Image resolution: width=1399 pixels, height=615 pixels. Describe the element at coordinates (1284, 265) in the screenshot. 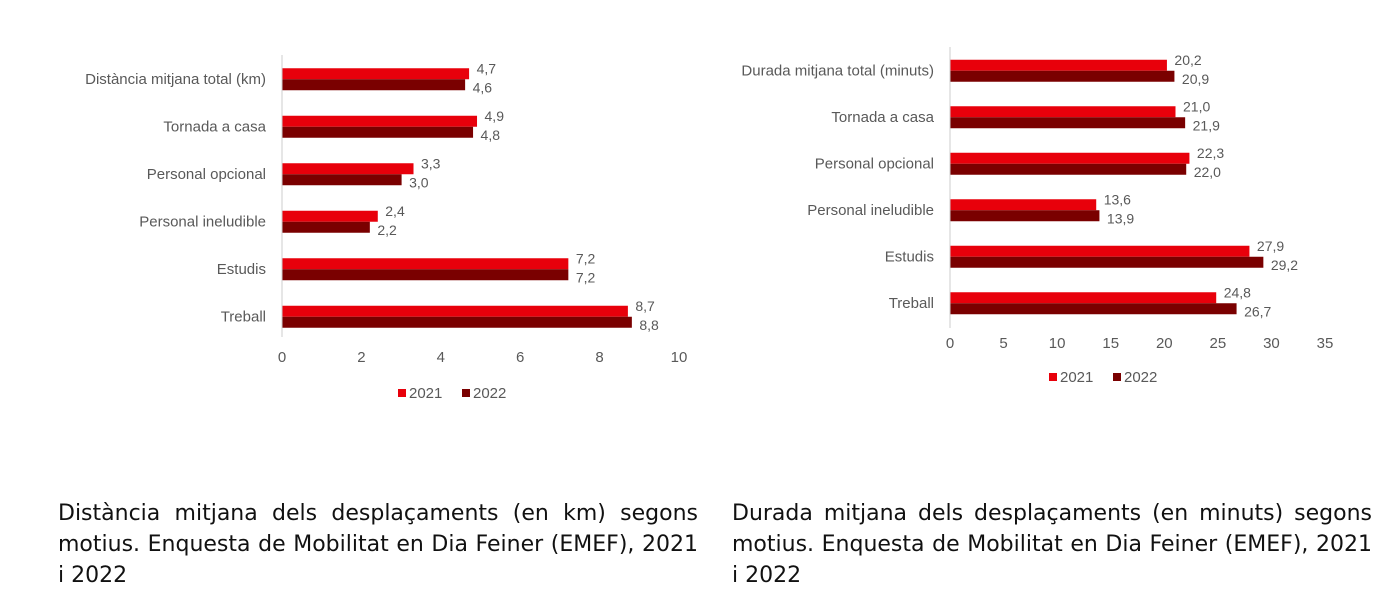

I see `data-label-2022: 29,2` at that location.